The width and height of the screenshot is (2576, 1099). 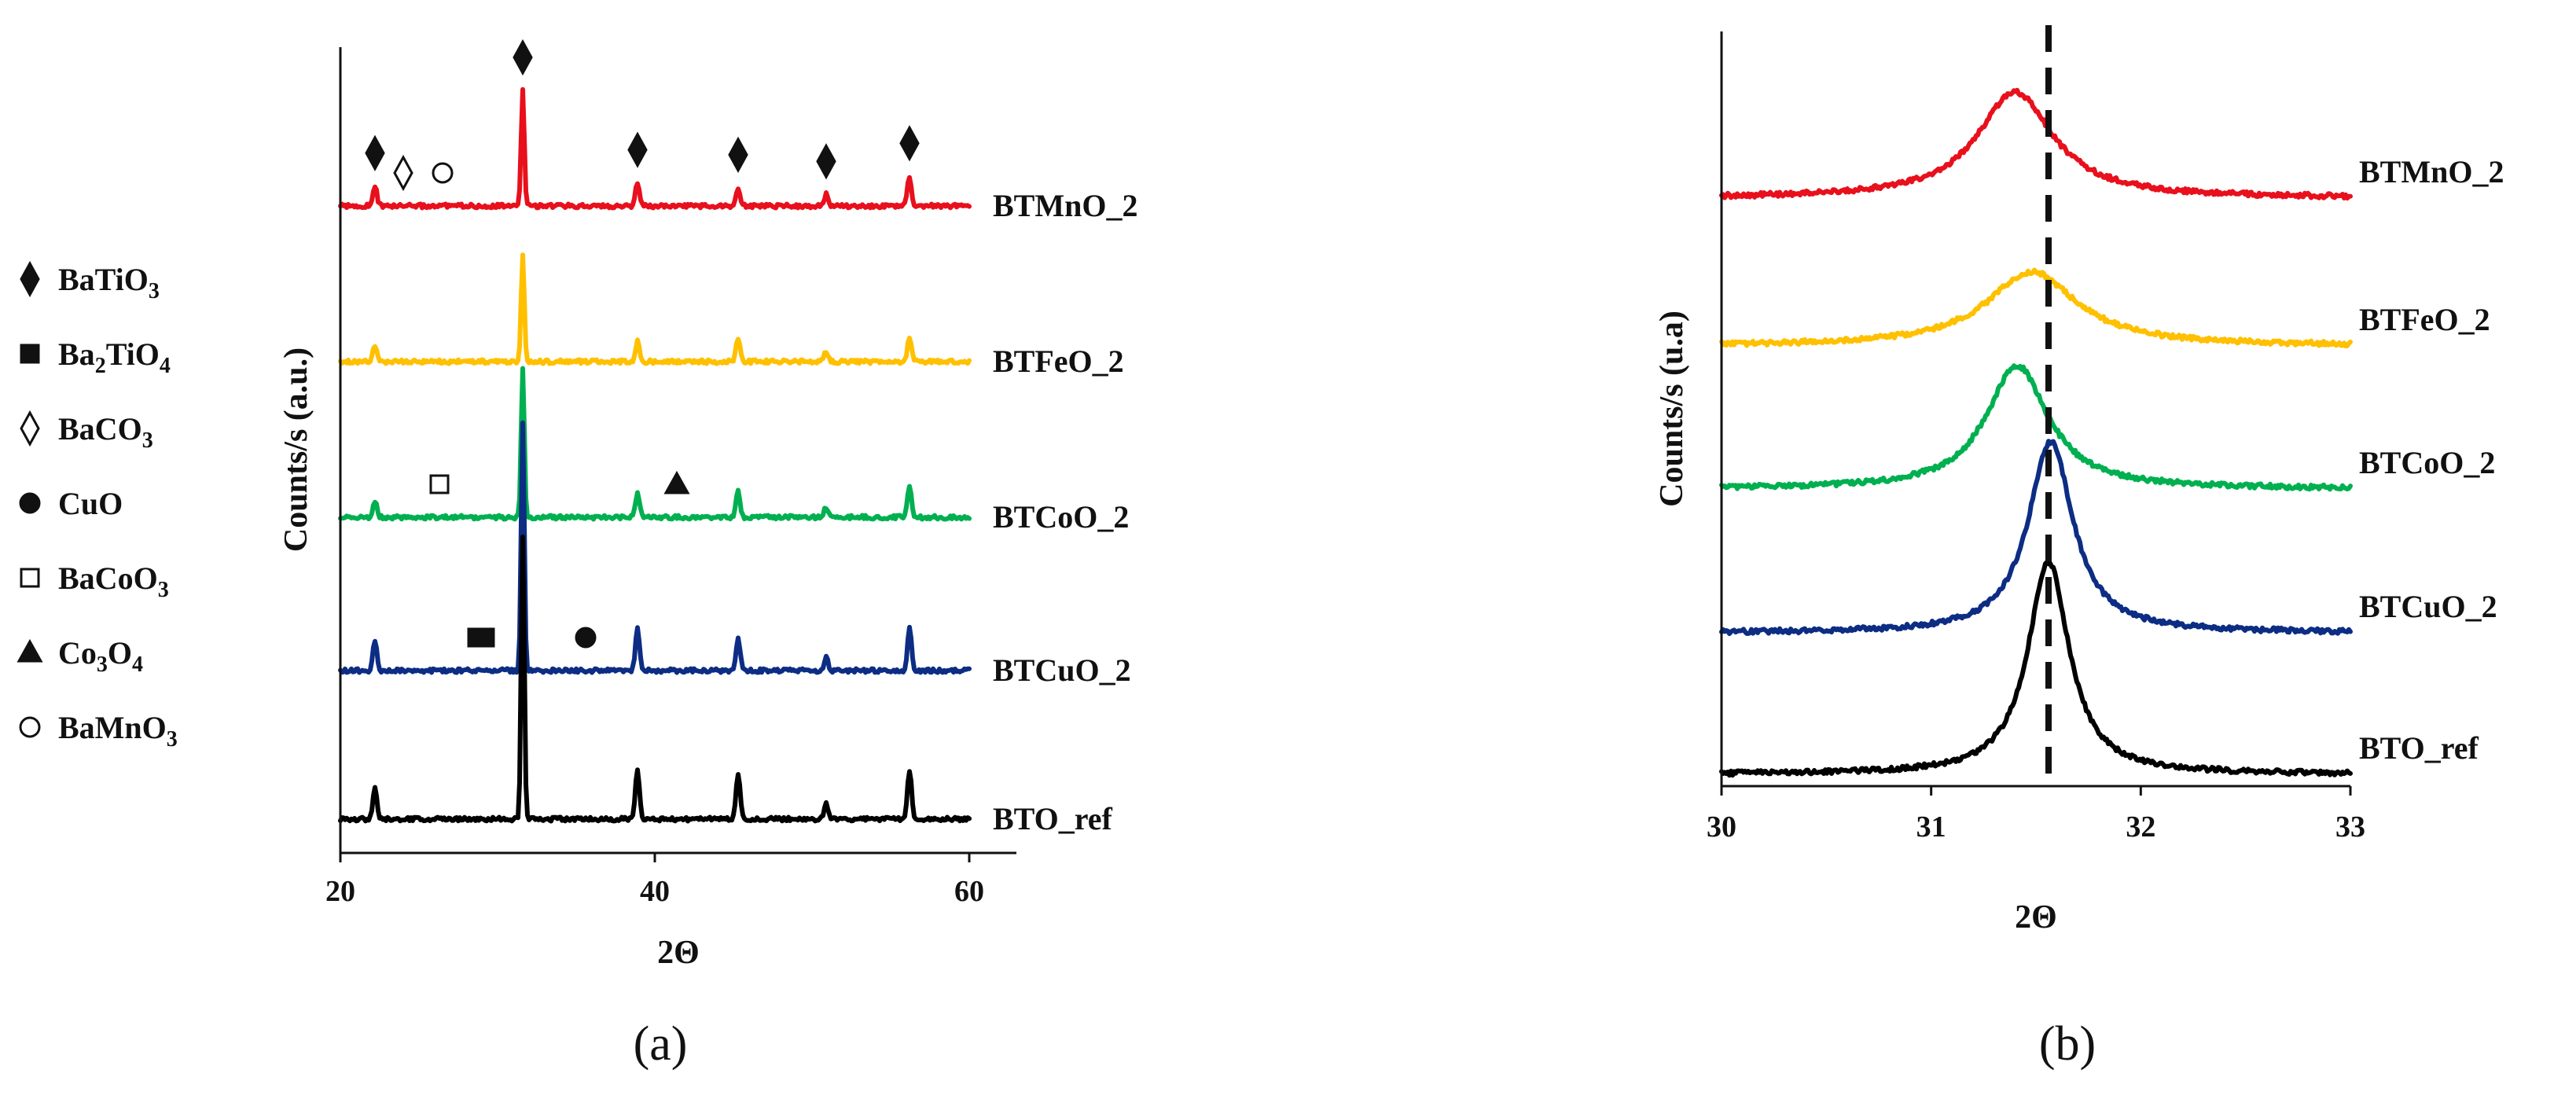 I want to click on legend-label: CuO, so click(x=90, y=503).